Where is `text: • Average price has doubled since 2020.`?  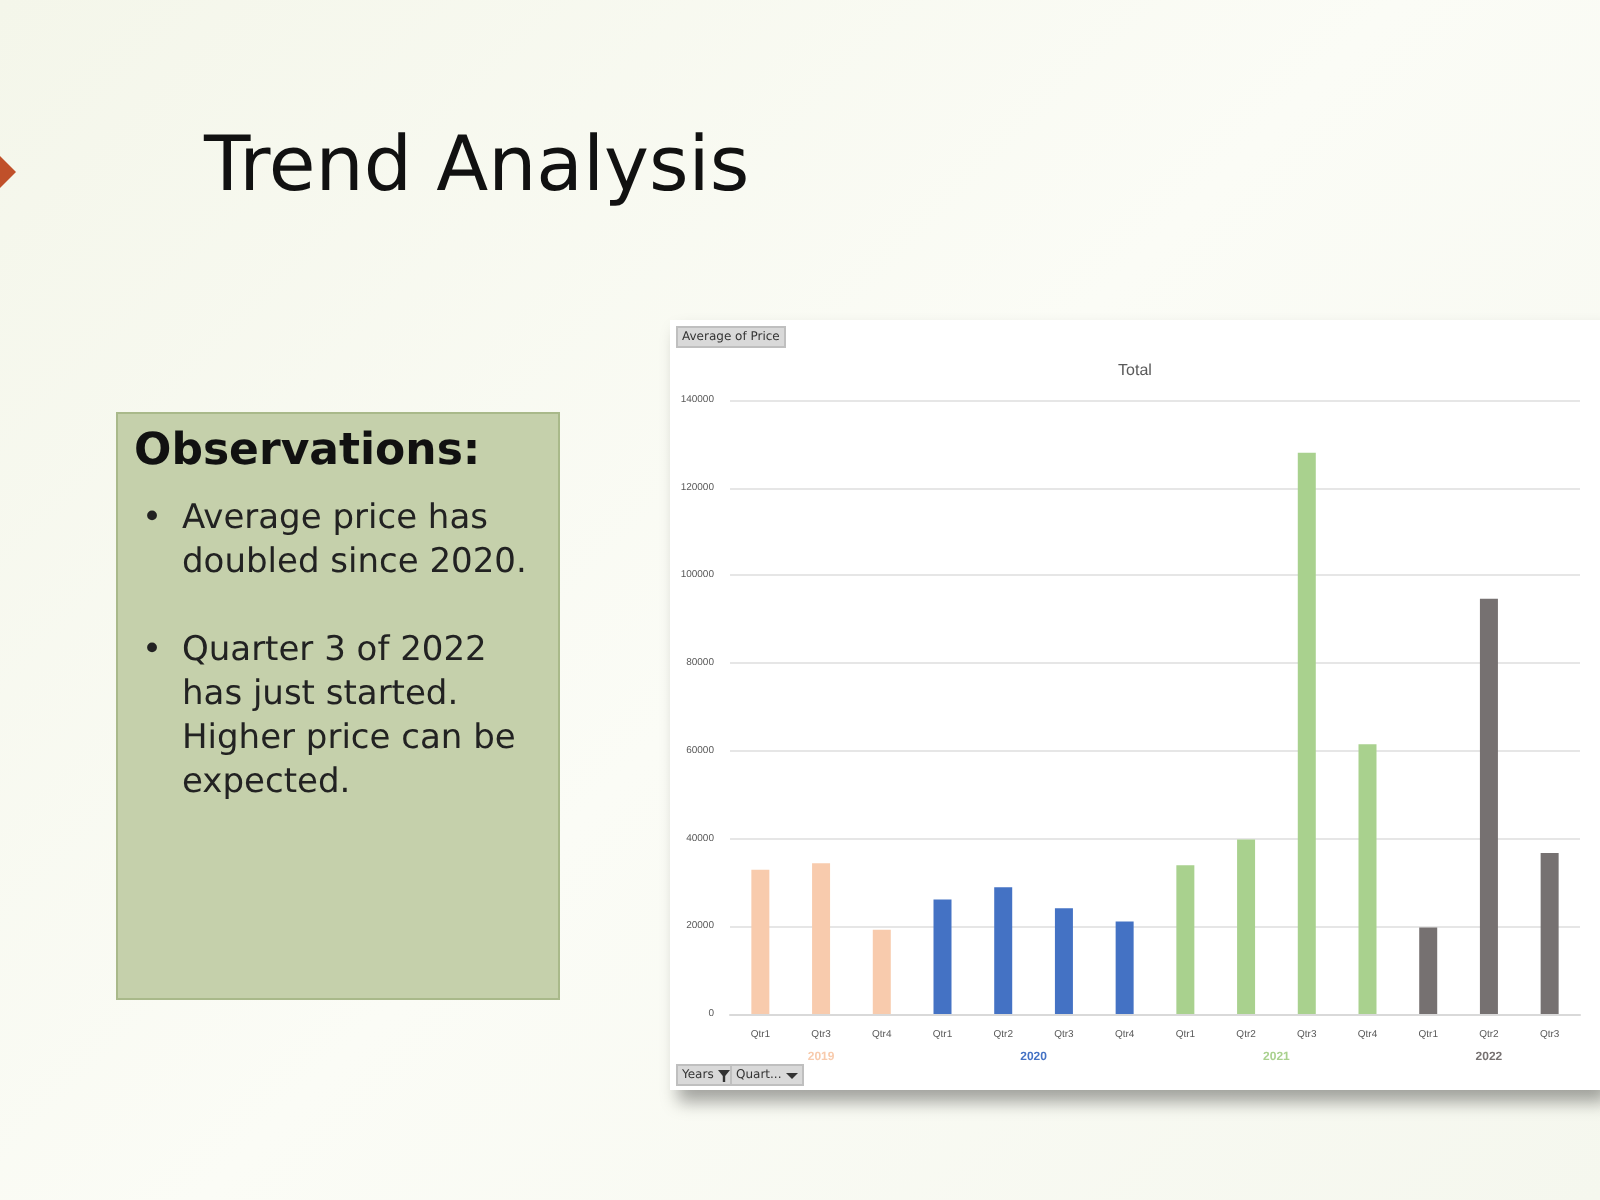
text: • Average price has doubled since 2020. is located at coordinates (334, 539).